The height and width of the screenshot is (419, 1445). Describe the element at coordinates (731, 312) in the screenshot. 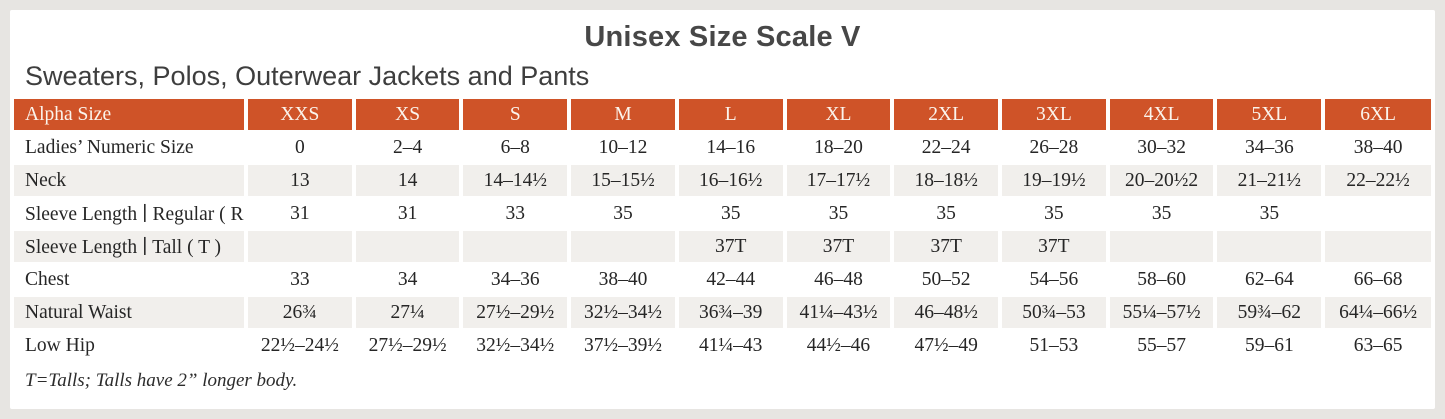

I see `table-cell: 36¾–39` at that location.